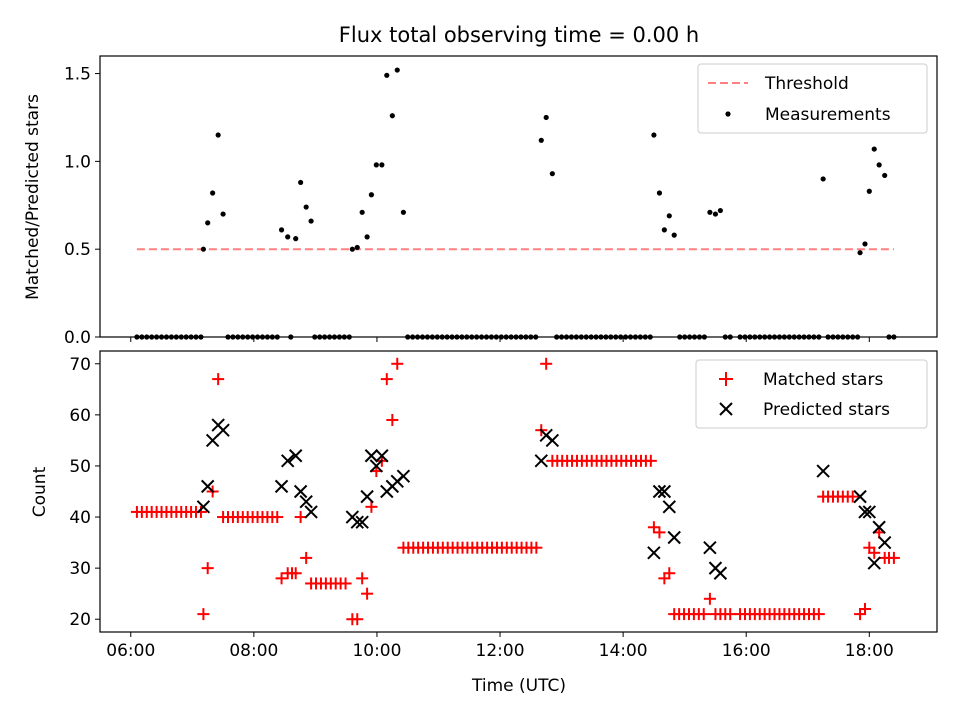  What do you see at coordinates (623, 651) in the screenshot?
I see `x-tick-label: 14:00` at bounding box center [623, 651].